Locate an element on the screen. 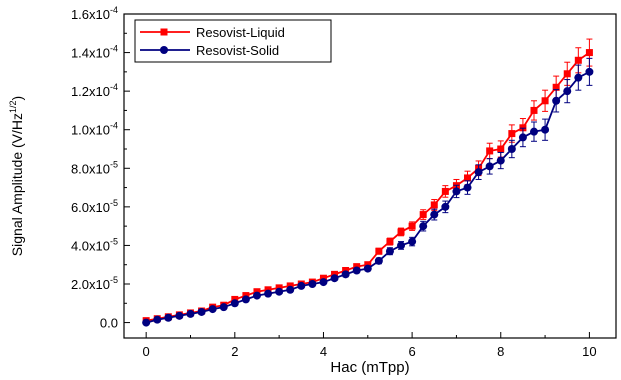 The height and width of the screenshot is (380, 621). legend-marker-solid is located at coordinates (164, 50).